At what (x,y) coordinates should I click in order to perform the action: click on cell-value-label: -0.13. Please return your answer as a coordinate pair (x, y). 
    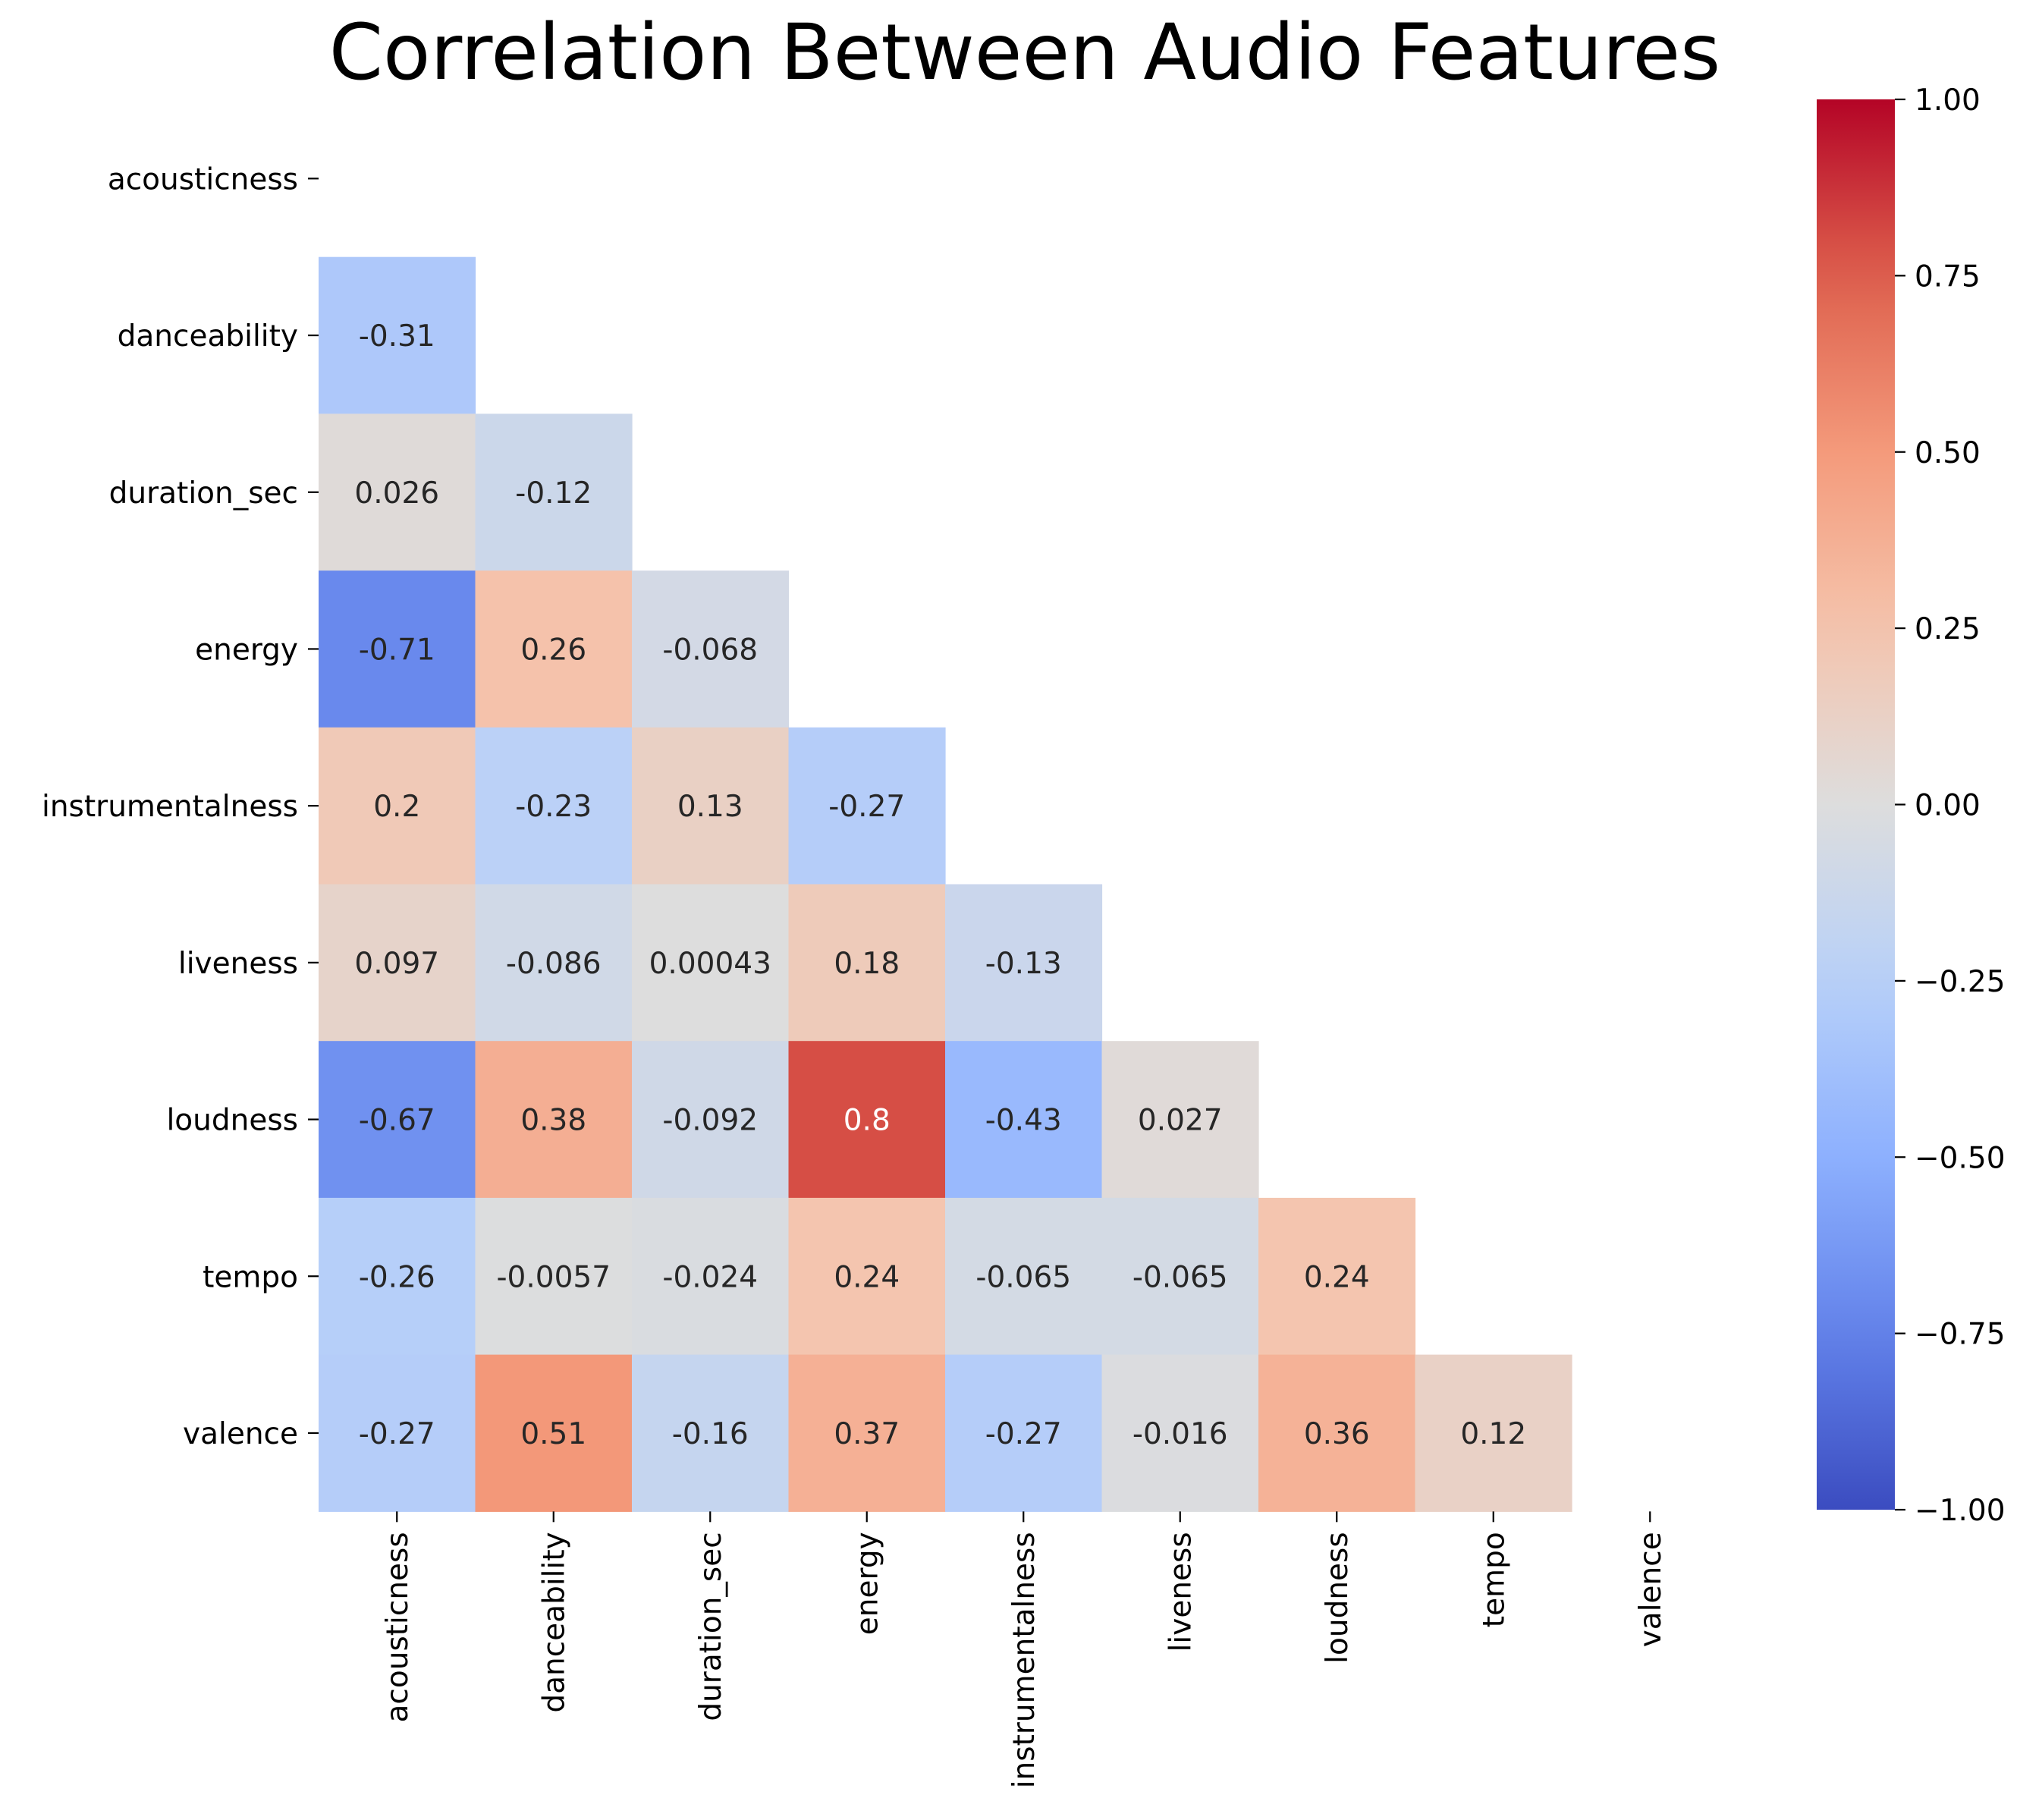
    Looking at the image, I should click on (1023, 964).